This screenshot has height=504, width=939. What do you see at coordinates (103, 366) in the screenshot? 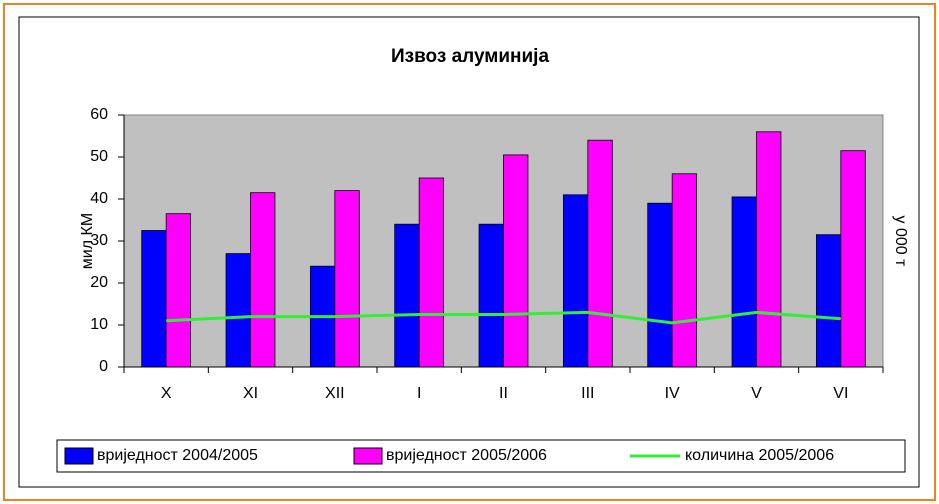
I see `y-tick-label: 0` at bounding box center [103, 366].